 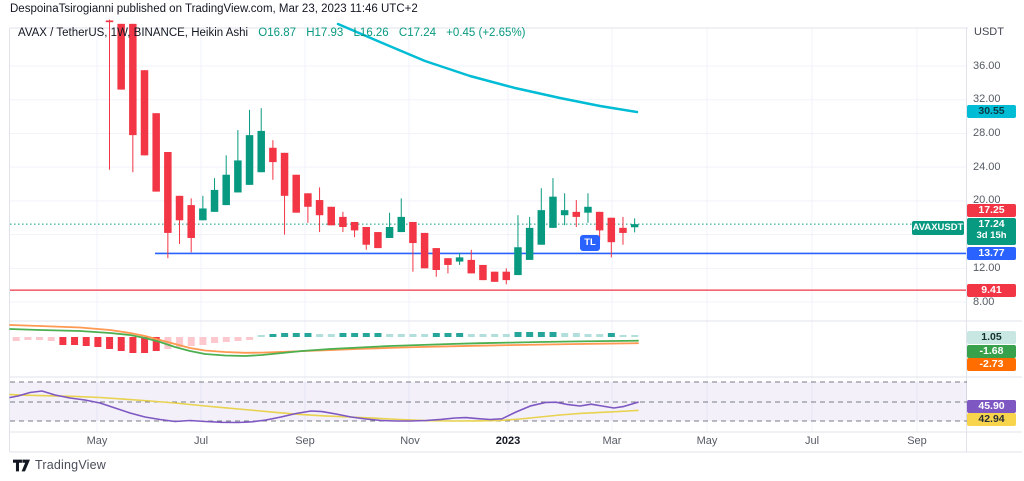 I want to click on countdown-text: 3d 15h, so click(x=991, y=235).